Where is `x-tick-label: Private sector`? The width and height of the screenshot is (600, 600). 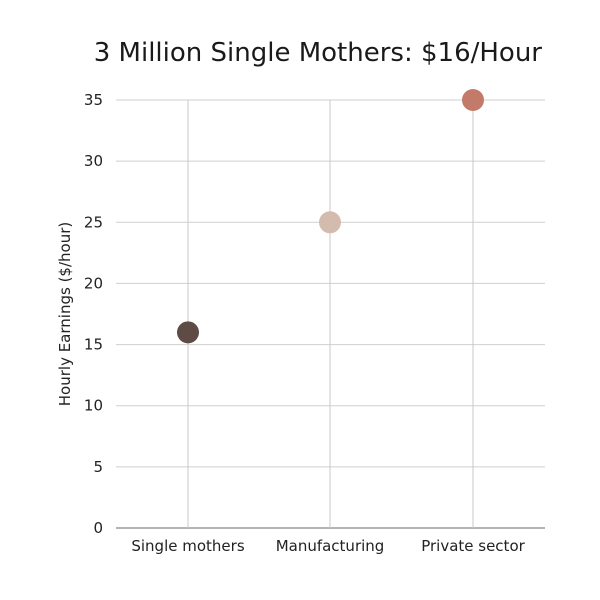
x-tick-label: Private sector is located at coordinates (473, 546).